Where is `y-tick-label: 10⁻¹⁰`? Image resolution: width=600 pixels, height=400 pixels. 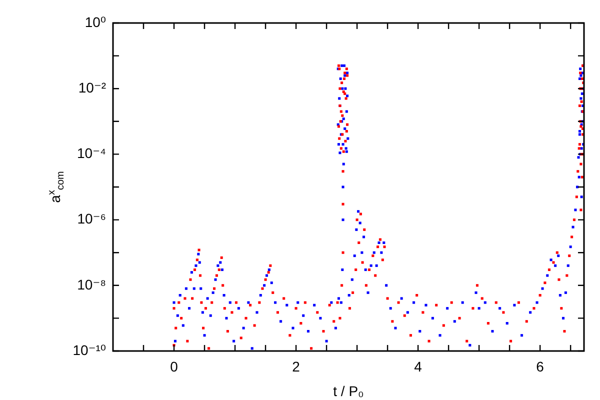 y-tick-label: 10⁻¹⁰ is located at coordinates (89, 350).